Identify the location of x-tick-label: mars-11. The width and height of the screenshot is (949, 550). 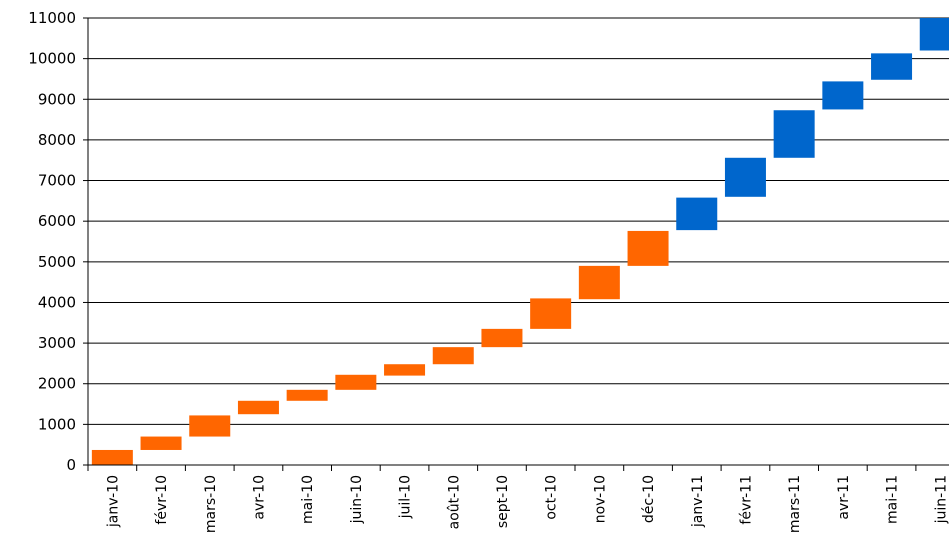
(795, 504).